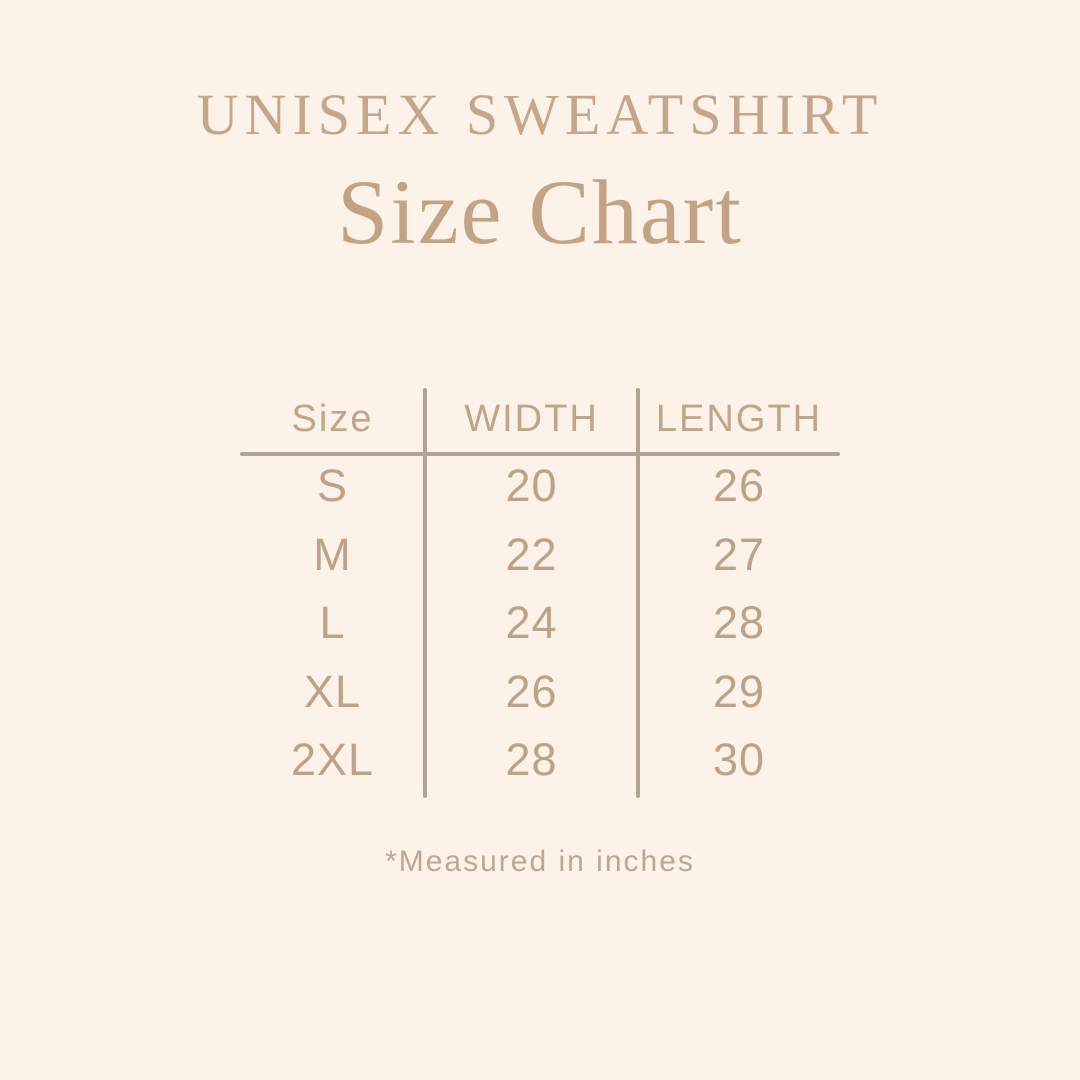  Describe the element at coordinates (540, 861) in the screenshot. I see `measurement-footnote: *Measured in inches` at that location.